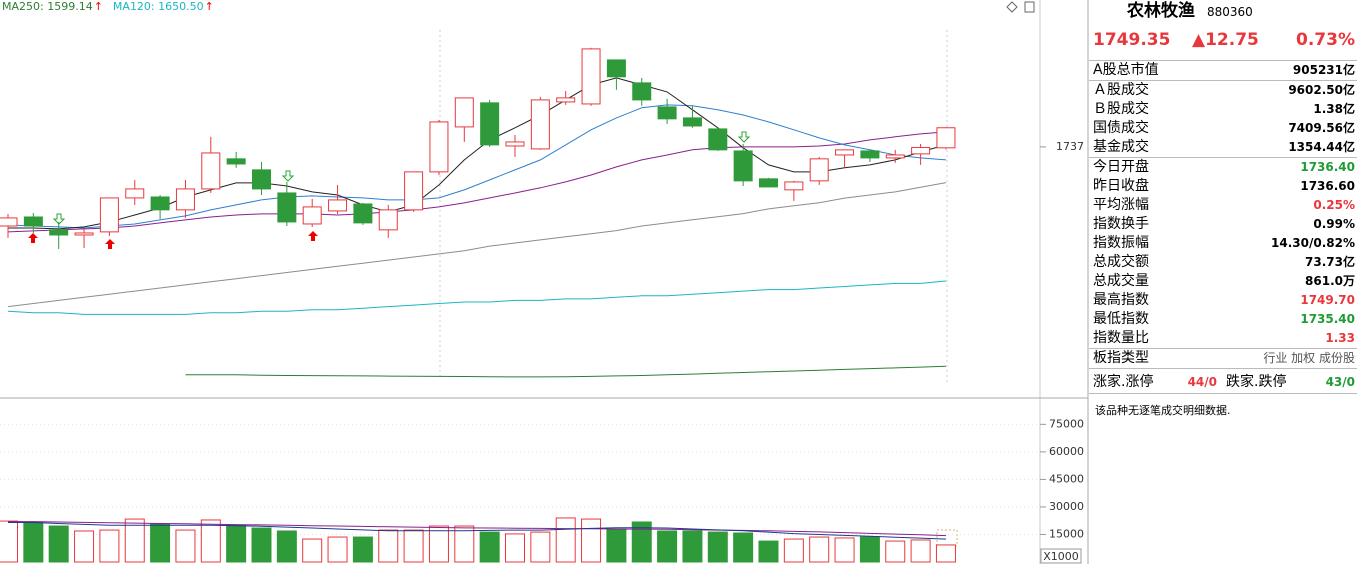 The width and height of the screenshot is (1357, 564). I want to click on volume-ma-line, so click(477, 529).